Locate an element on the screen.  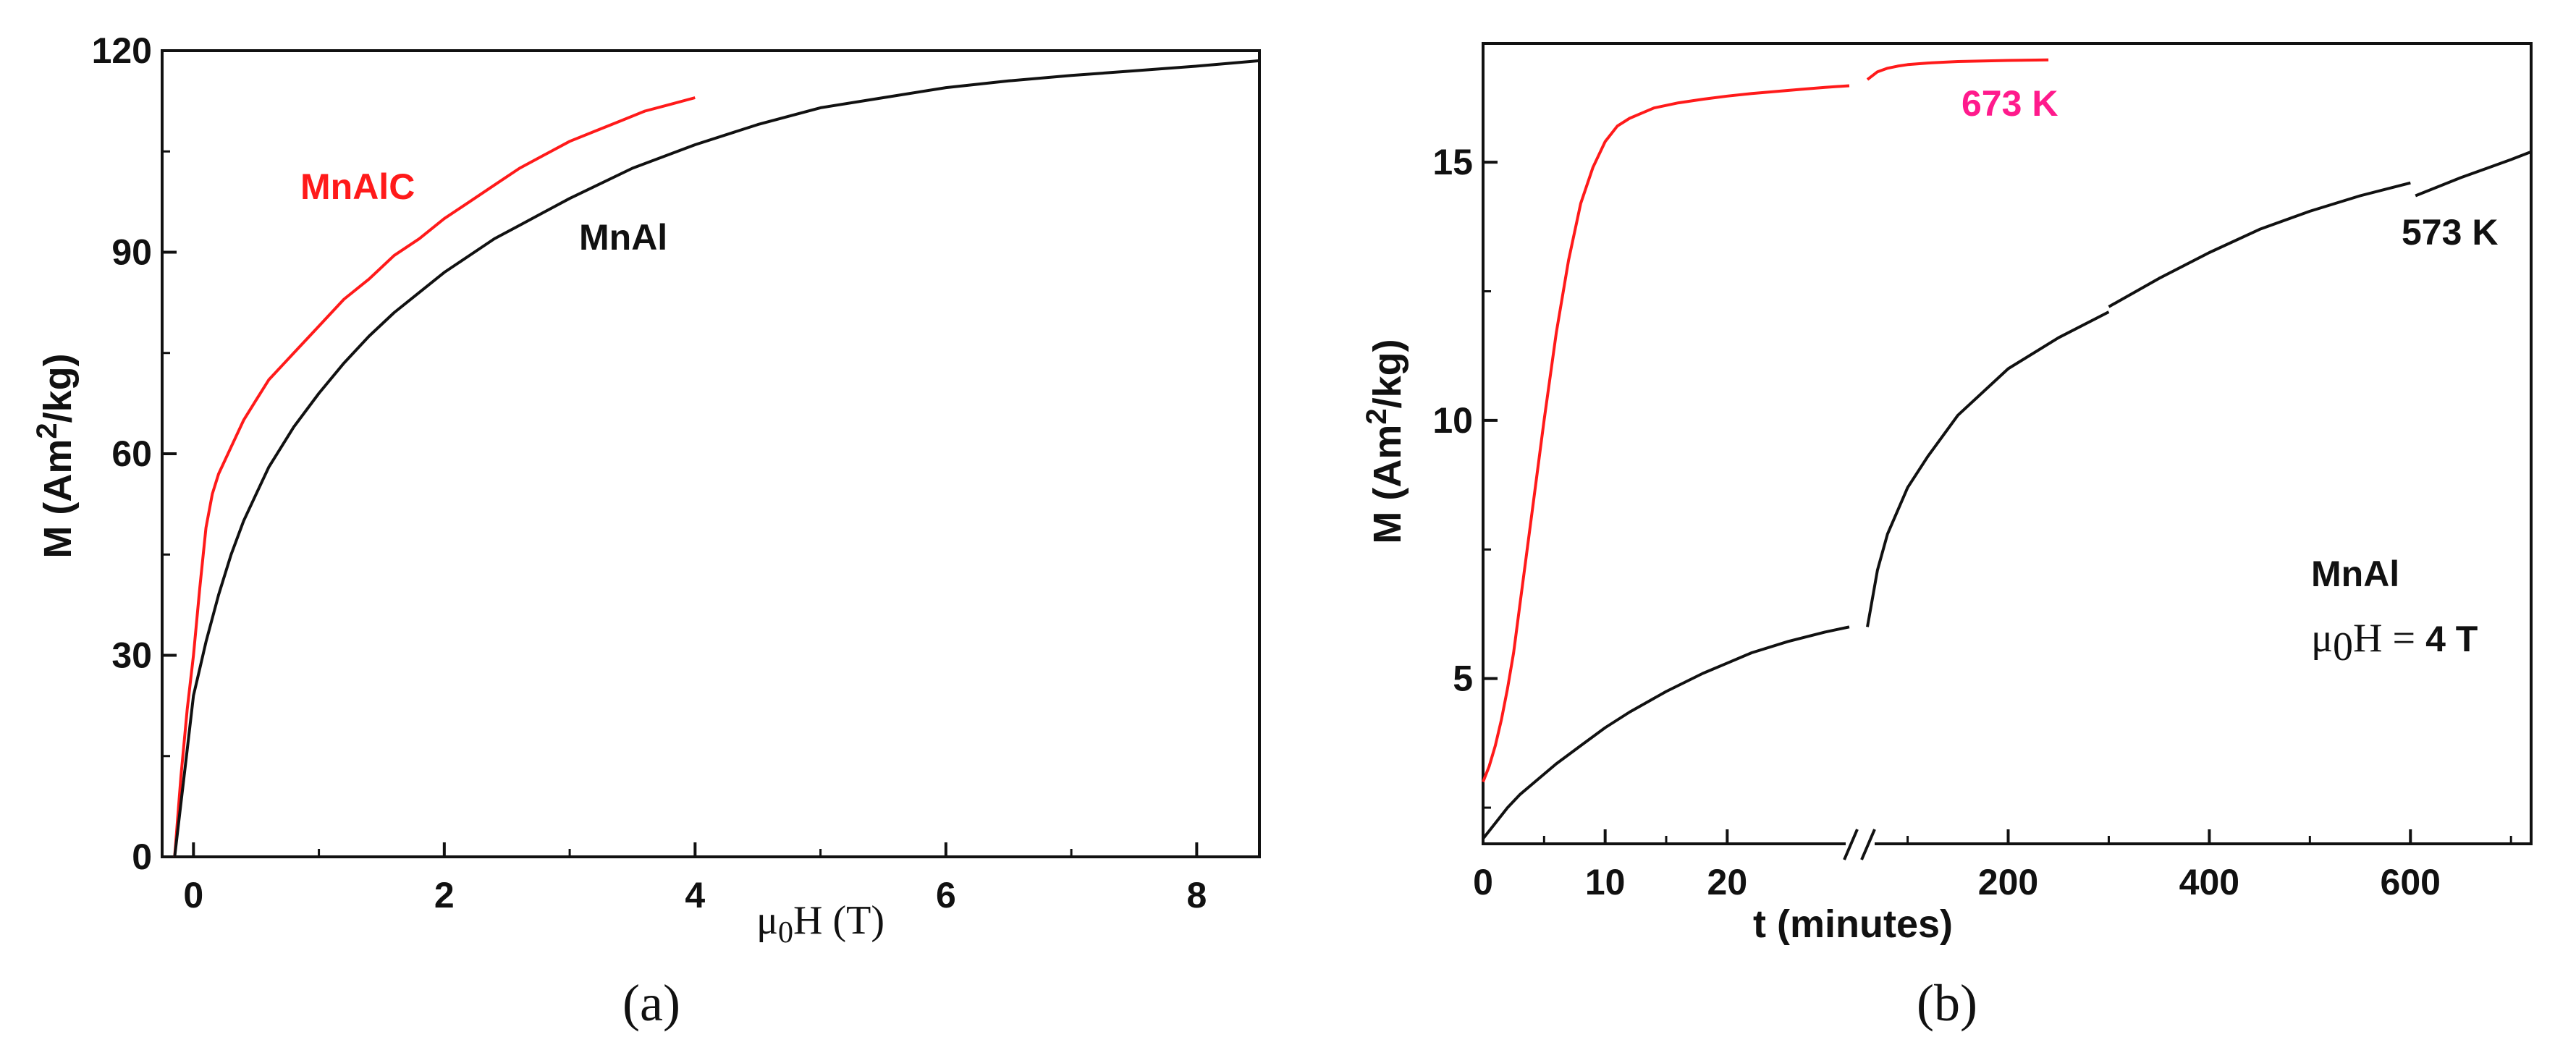
x-title-rest: H (T) is located at coordinates (838, 921).